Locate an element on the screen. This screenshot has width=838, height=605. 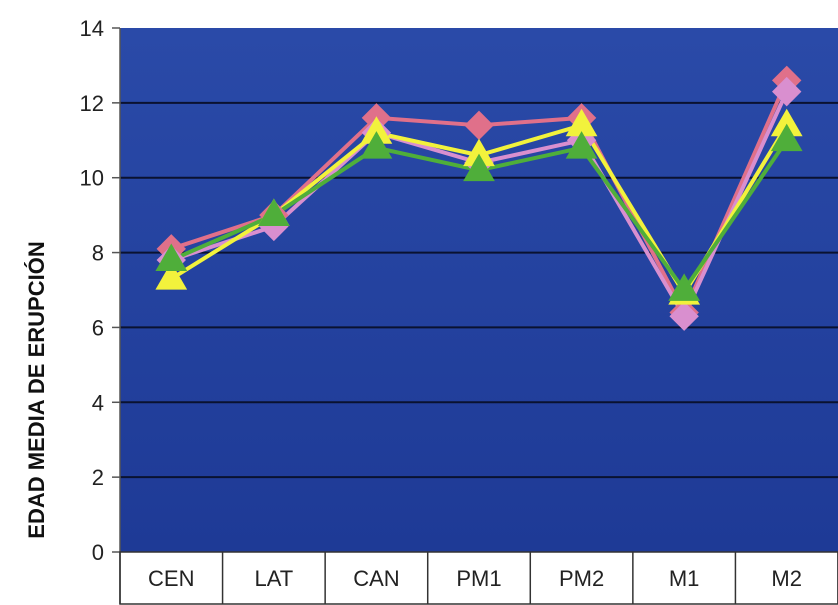
category-axis: CEN LAT CAN PM1 PM2 M1 M2 is located at coordinates (478, 578).